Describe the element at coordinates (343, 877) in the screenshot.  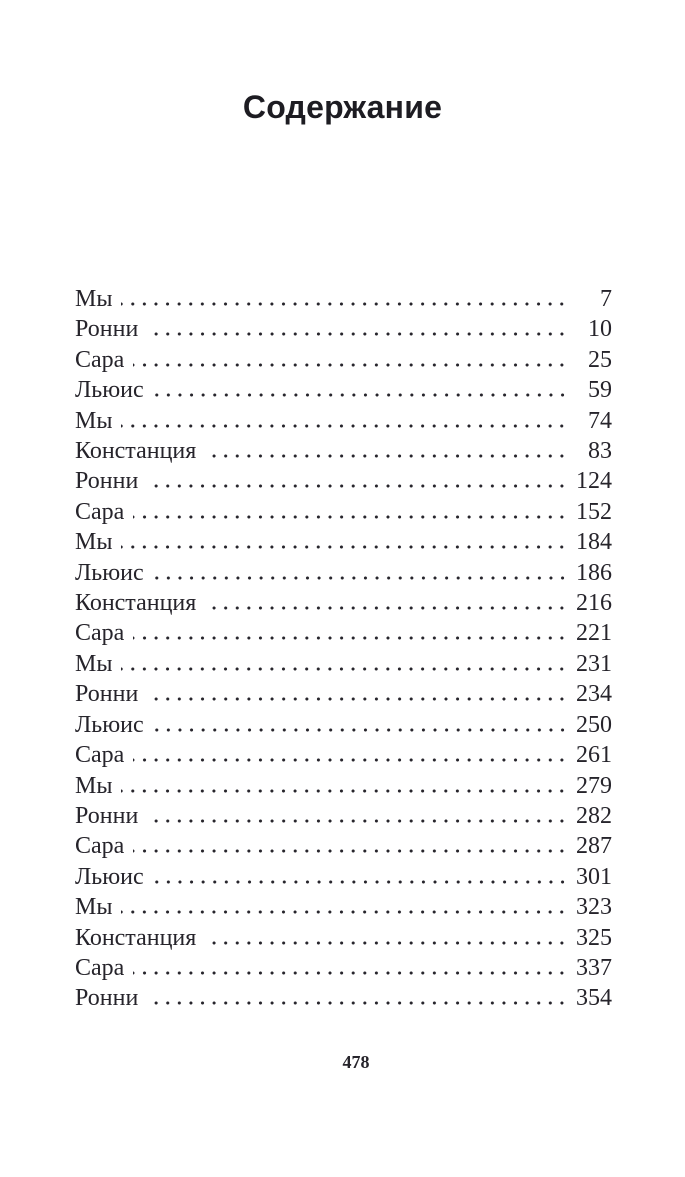
I see `toc-entry: Льюис 301` at that location.